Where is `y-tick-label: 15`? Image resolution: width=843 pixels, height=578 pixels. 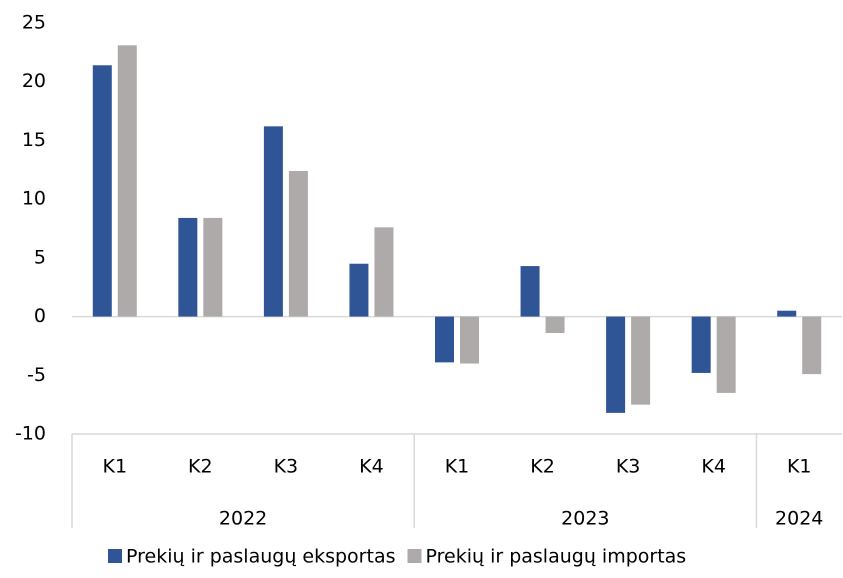 y-tick-label: 15 is located at coordinates (34, 140).